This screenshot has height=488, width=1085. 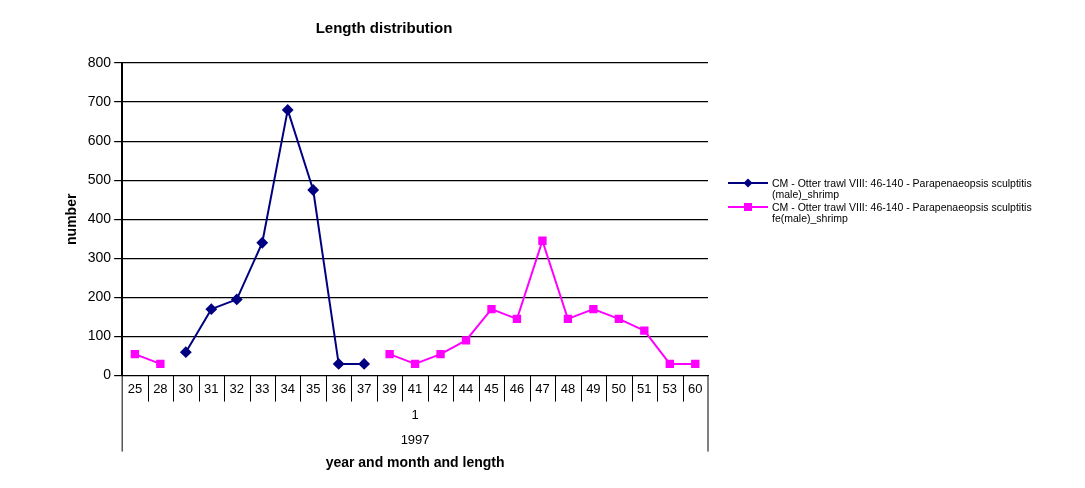 What do you see at coordinates (99, 218) in the screenshot?
I see `y-tick-label: 400` at bounding box center [99, 218].